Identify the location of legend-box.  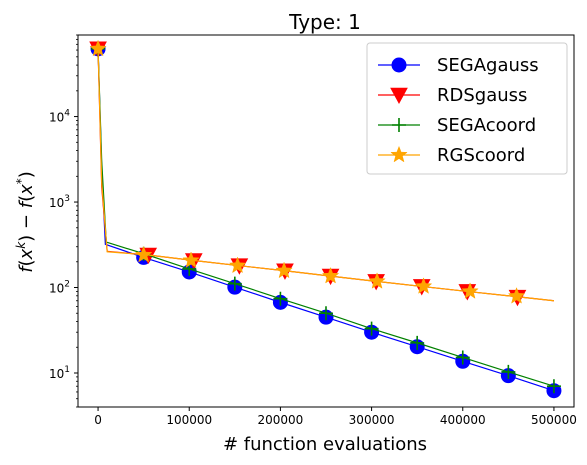
(467, 108).